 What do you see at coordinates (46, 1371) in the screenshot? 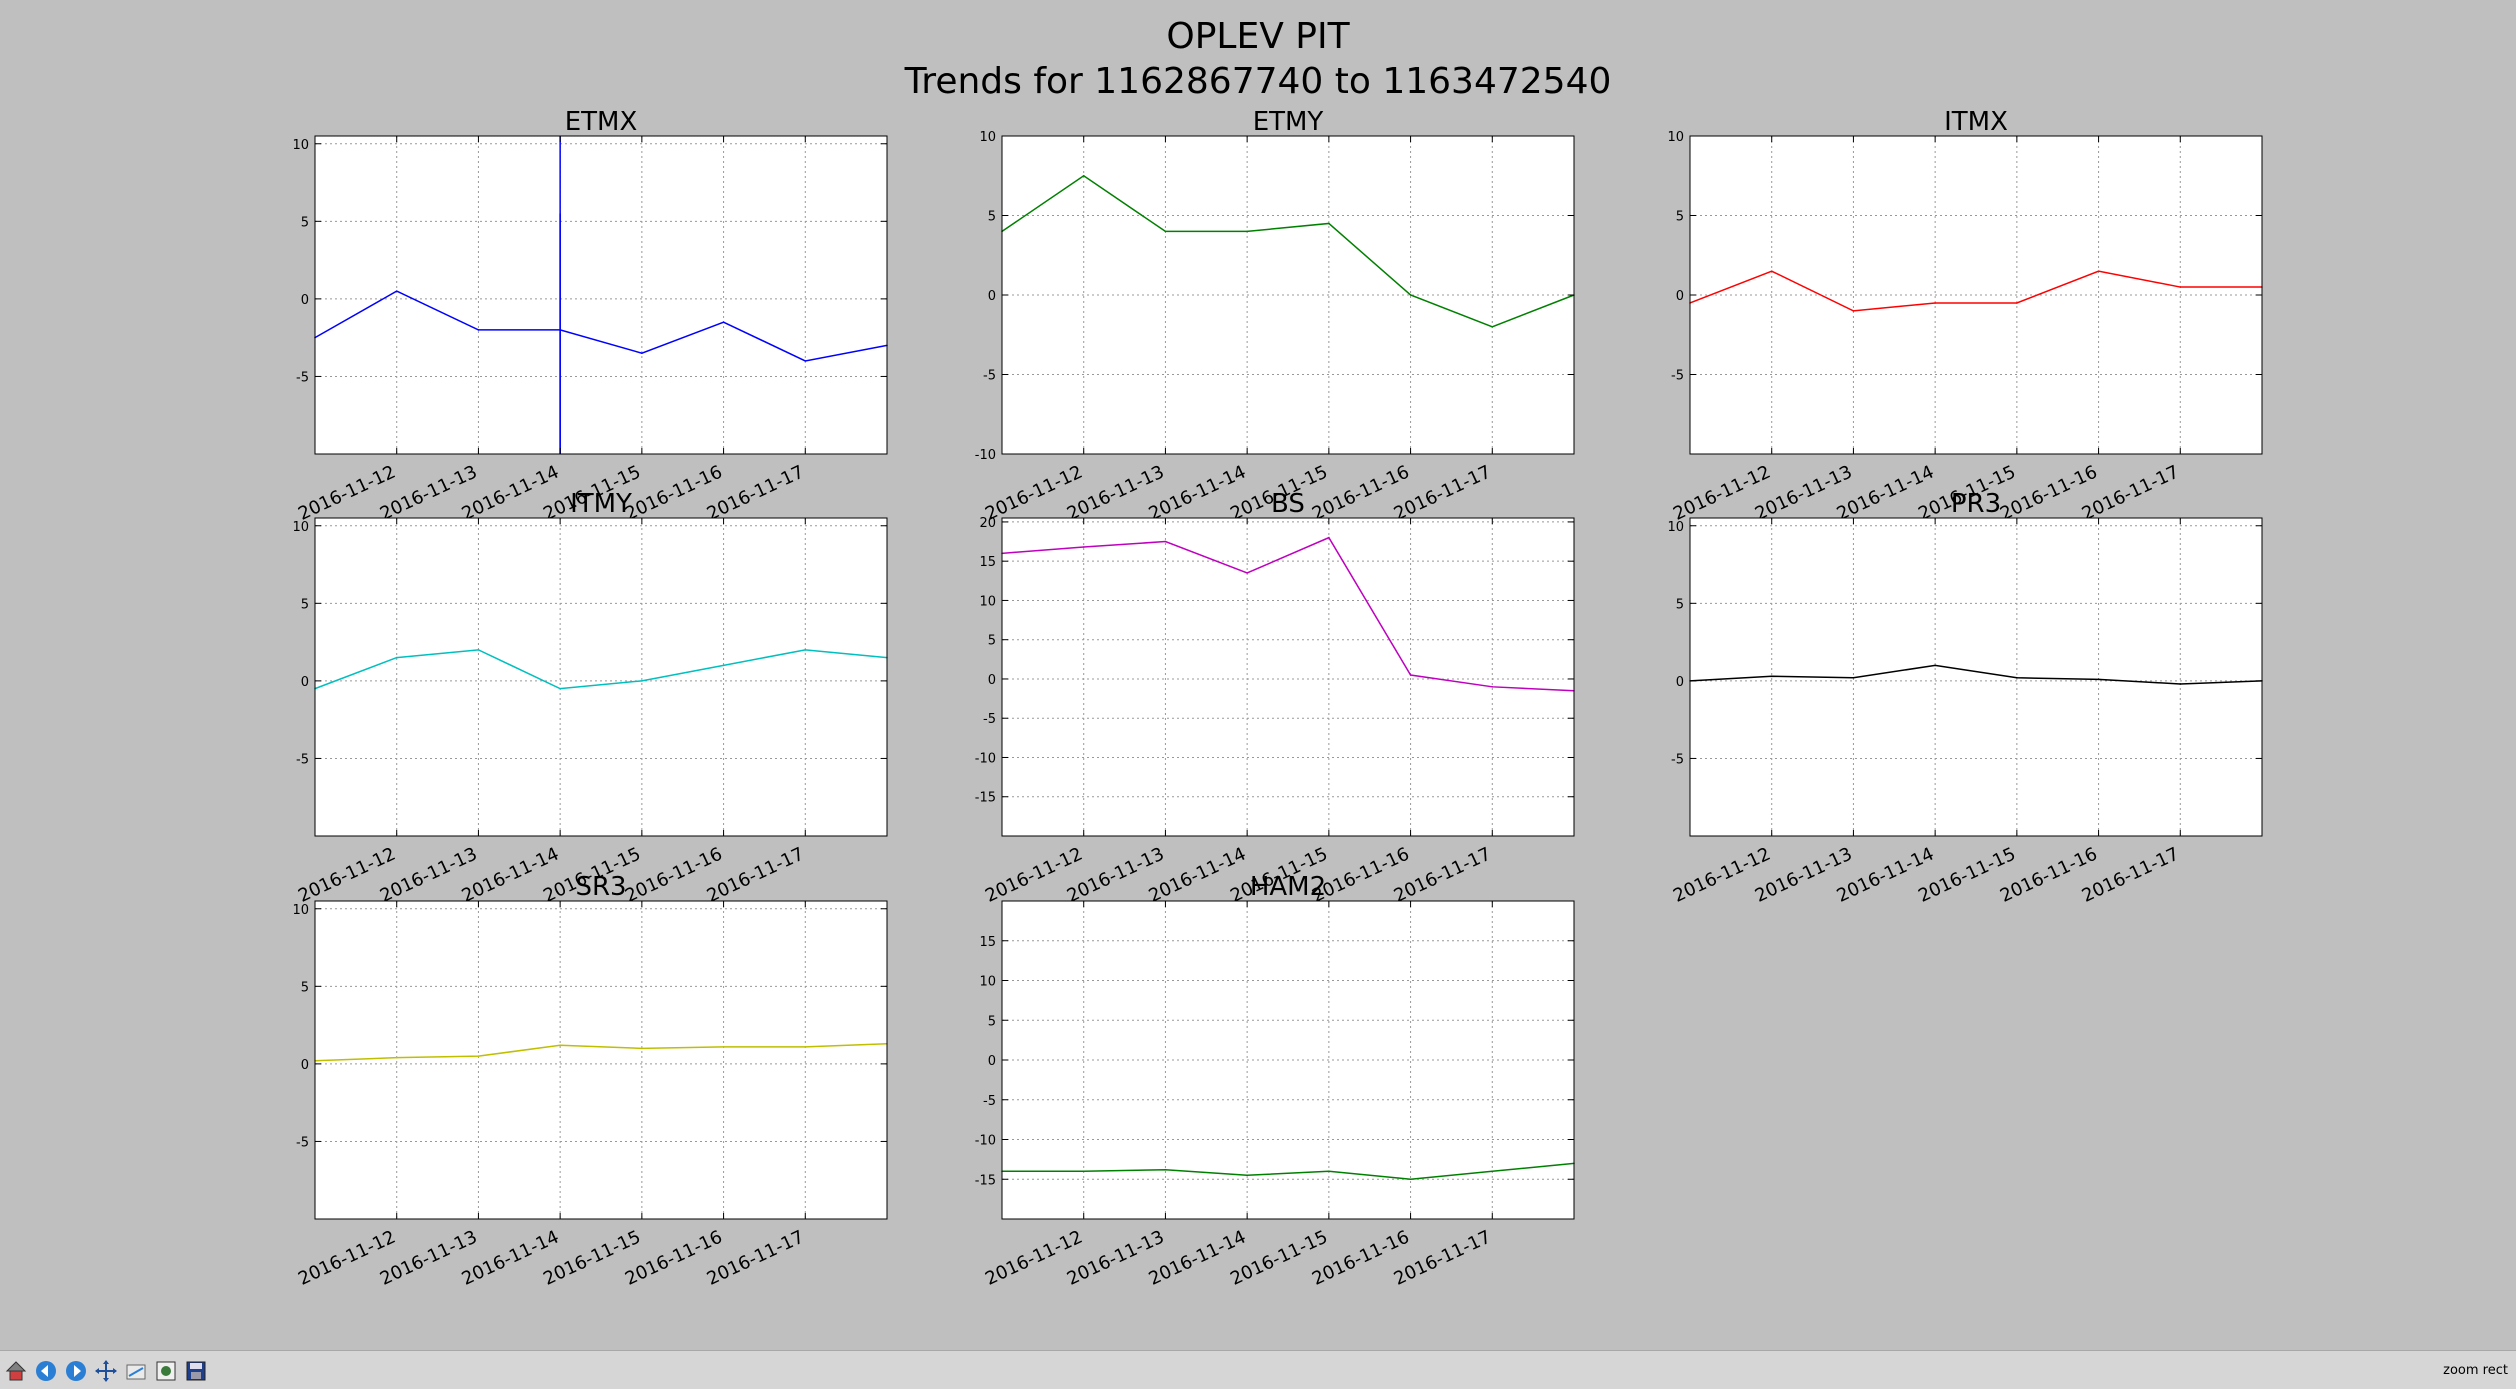
I see `back-icon` at bounding box center [46, 1371].